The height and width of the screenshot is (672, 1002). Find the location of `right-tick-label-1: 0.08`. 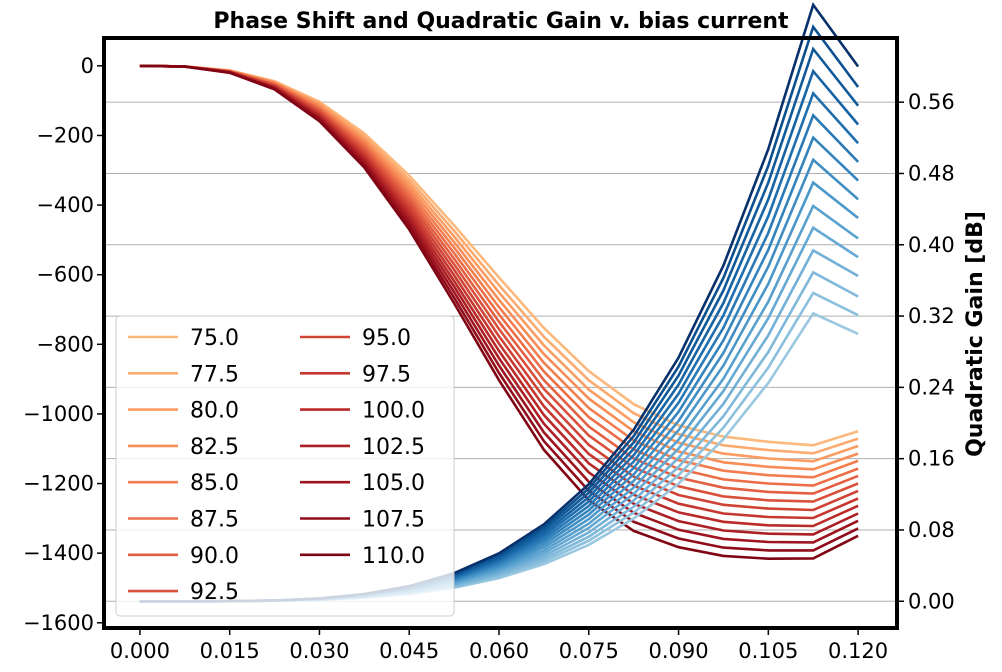

right-tick-label-1: 0.08 is located at coordinates (931, 530).